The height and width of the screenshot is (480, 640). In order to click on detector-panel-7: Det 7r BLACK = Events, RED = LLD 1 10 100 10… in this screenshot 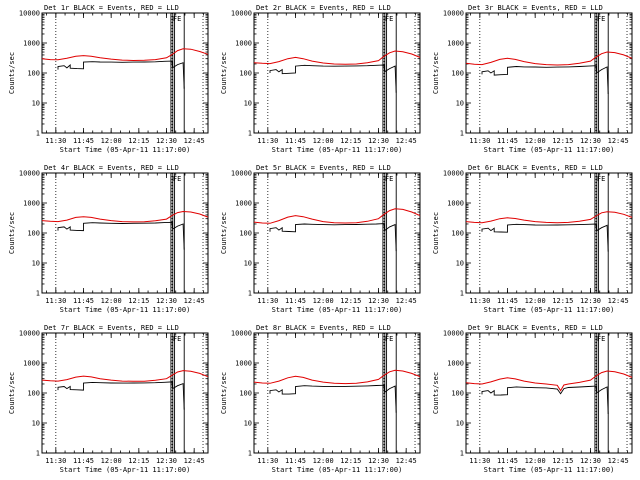, I will do `click(108, 399)`.